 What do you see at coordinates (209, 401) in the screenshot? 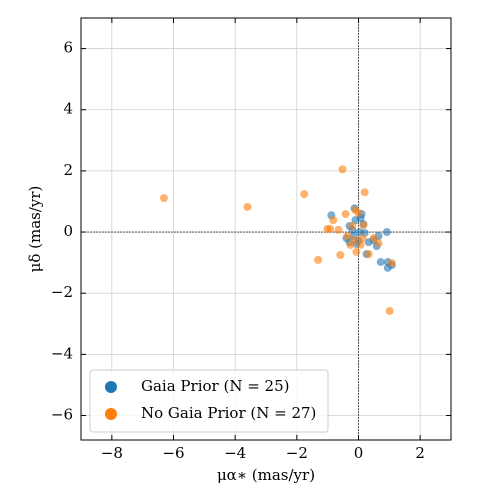
I see `legend-box` at bounding box center [209, 401].